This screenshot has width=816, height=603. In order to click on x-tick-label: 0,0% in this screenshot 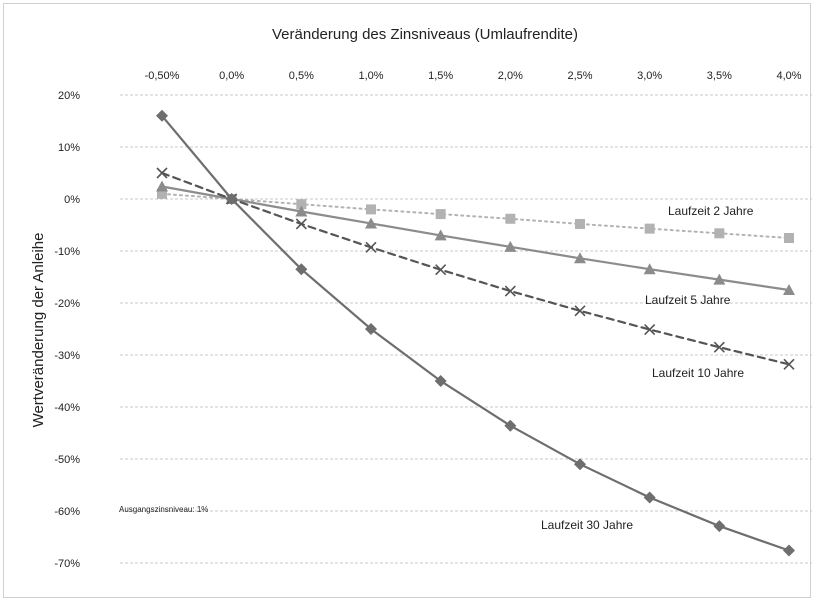, I will do `click(231, 76)`.